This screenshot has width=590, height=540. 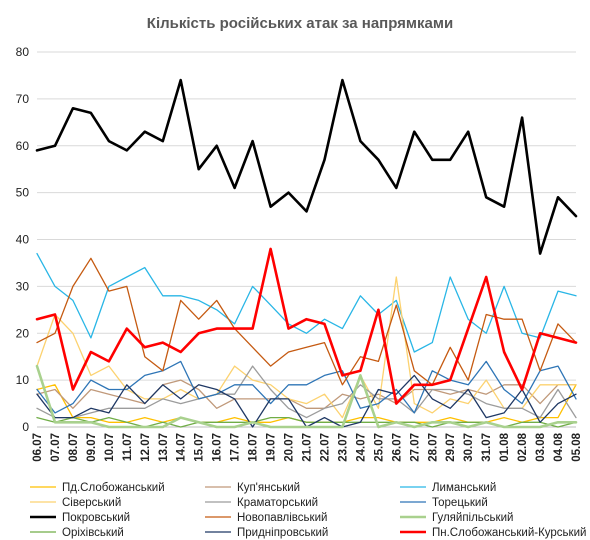 What do you see at coordinates (218, 447) in the screenshot?
I see `x-tick-label: 16.07` at bounding box center [218, 447].